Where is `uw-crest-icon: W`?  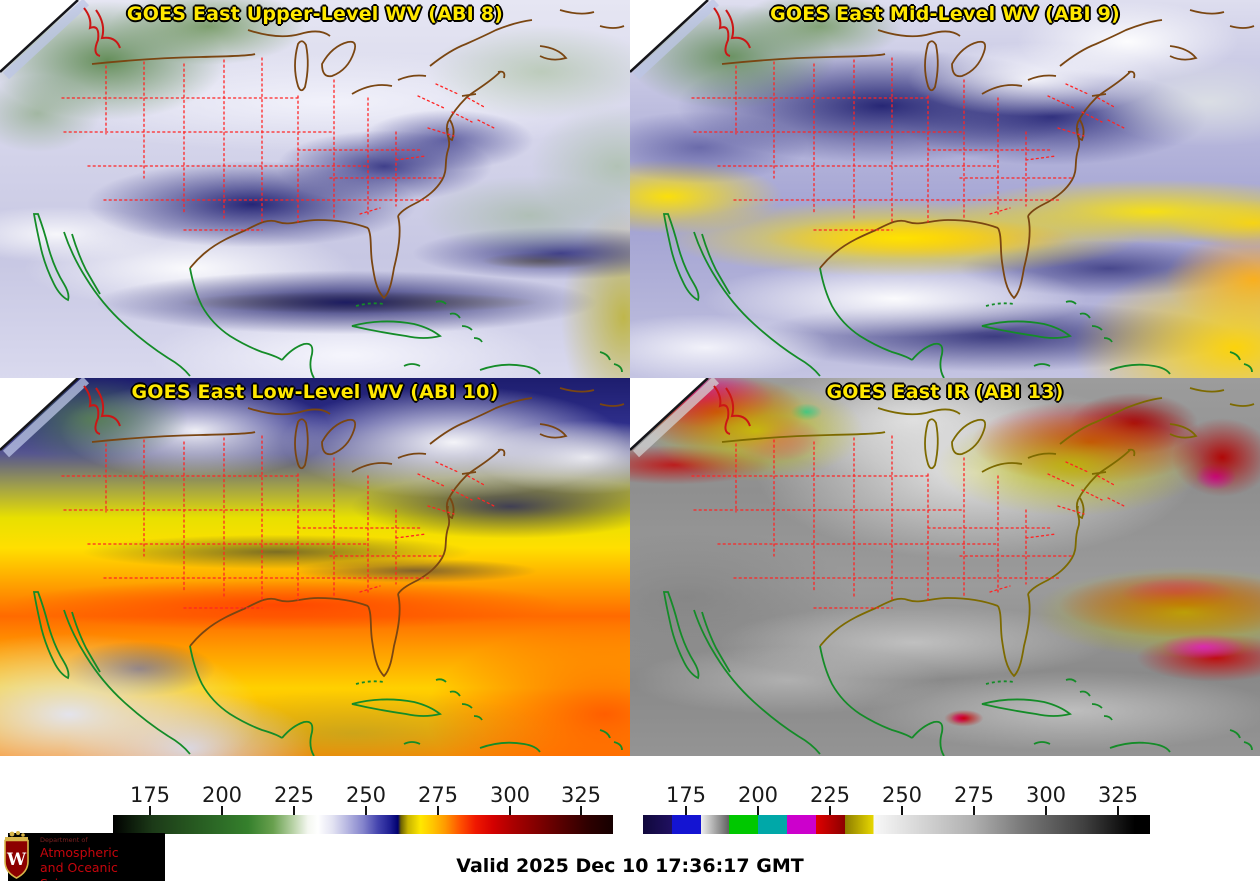
uw-crest-icon: W is located at coordinates (16, 855).